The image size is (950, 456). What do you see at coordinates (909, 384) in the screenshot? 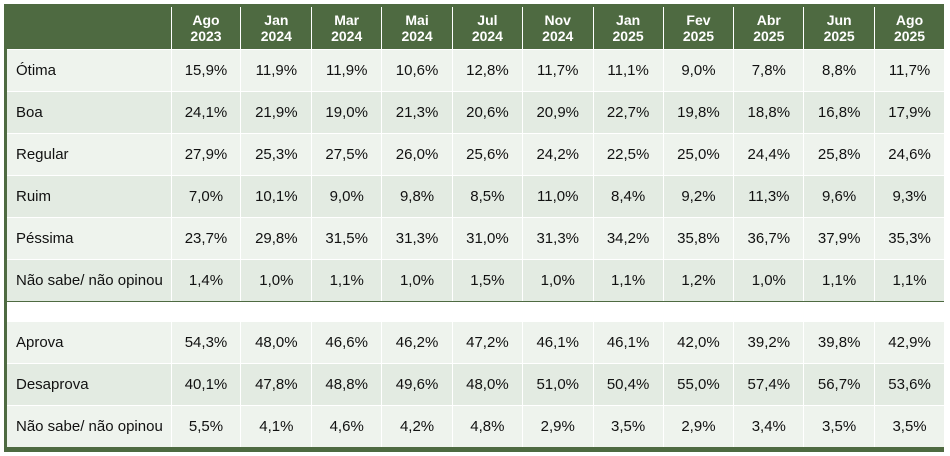
I see `table-cell: 53,6%` at bounding box center [909, 384].